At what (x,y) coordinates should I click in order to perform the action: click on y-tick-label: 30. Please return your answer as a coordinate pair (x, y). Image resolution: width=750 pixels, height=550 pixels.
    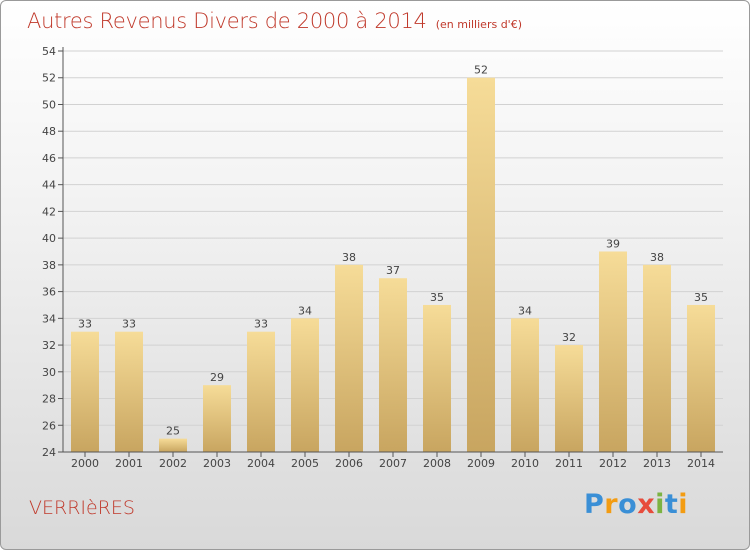
    Looking at the image, I should click on (49, 372).